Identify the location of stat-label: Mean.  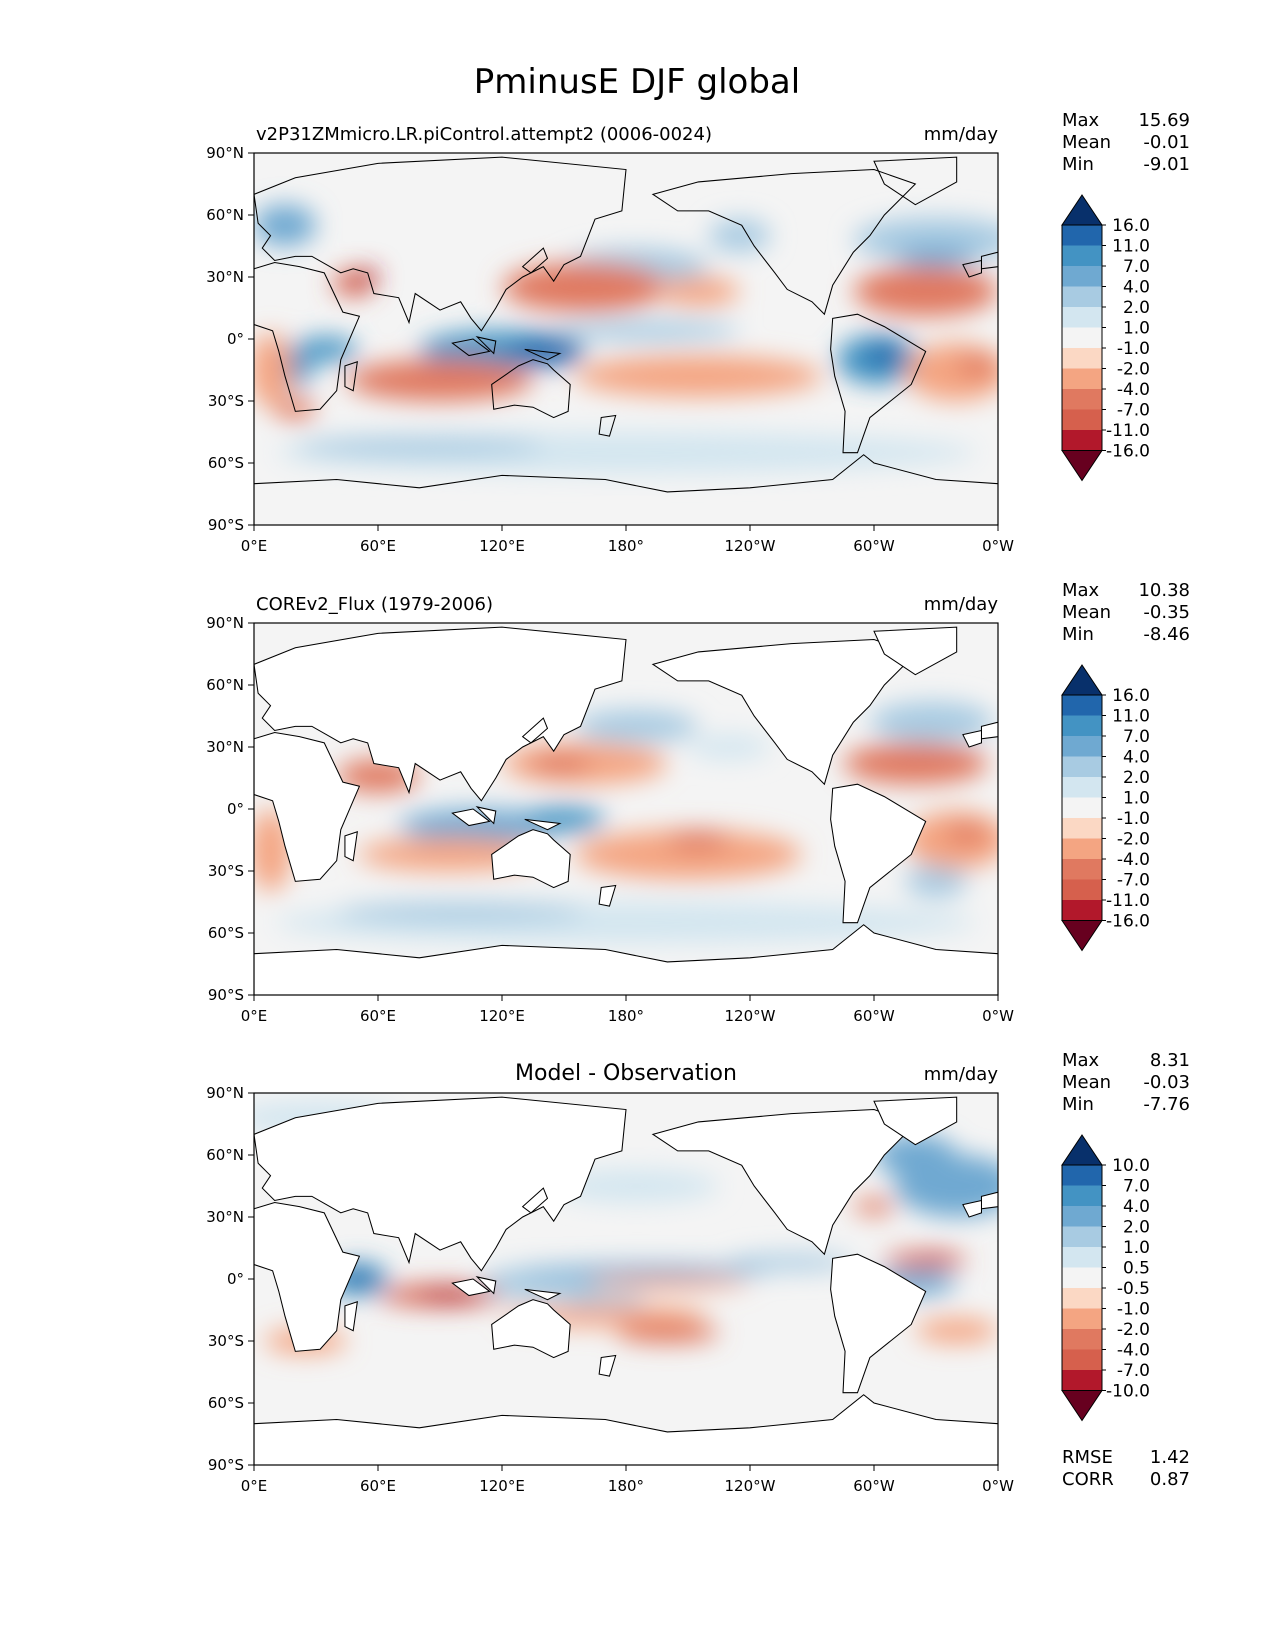
(1086, 142).